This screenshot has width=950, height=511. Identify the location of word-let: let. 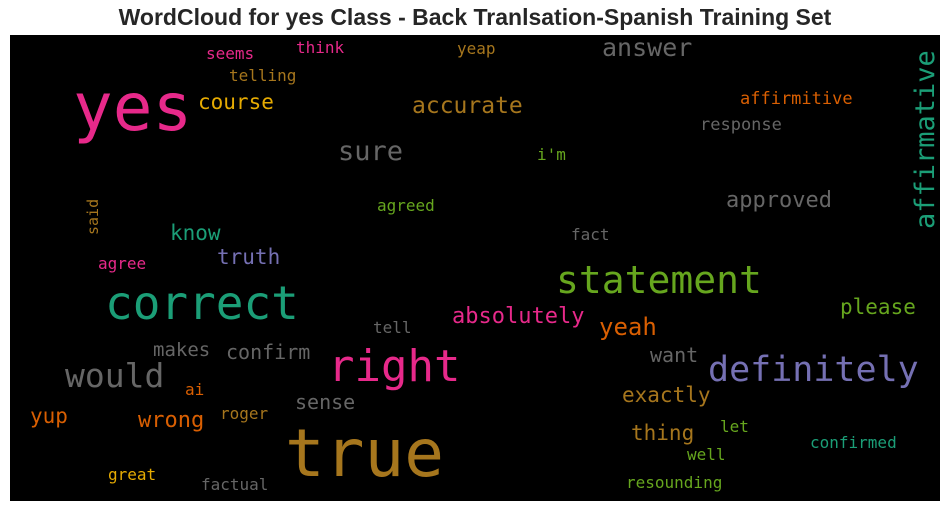
(734, 427).